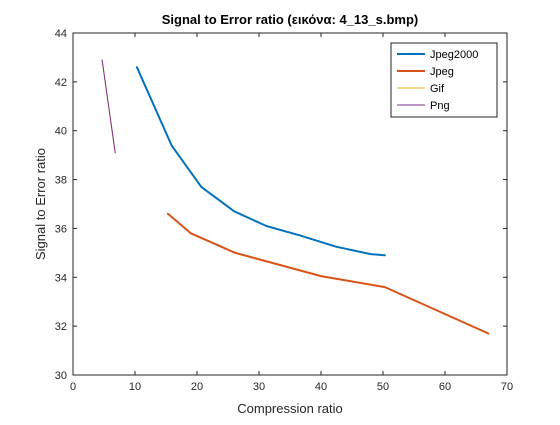 The image size is (560, 425). What do you see at coordinates (197, 387) in the screenshot?
I see `x-tick-label: 20` at bounding box center [197, 387].